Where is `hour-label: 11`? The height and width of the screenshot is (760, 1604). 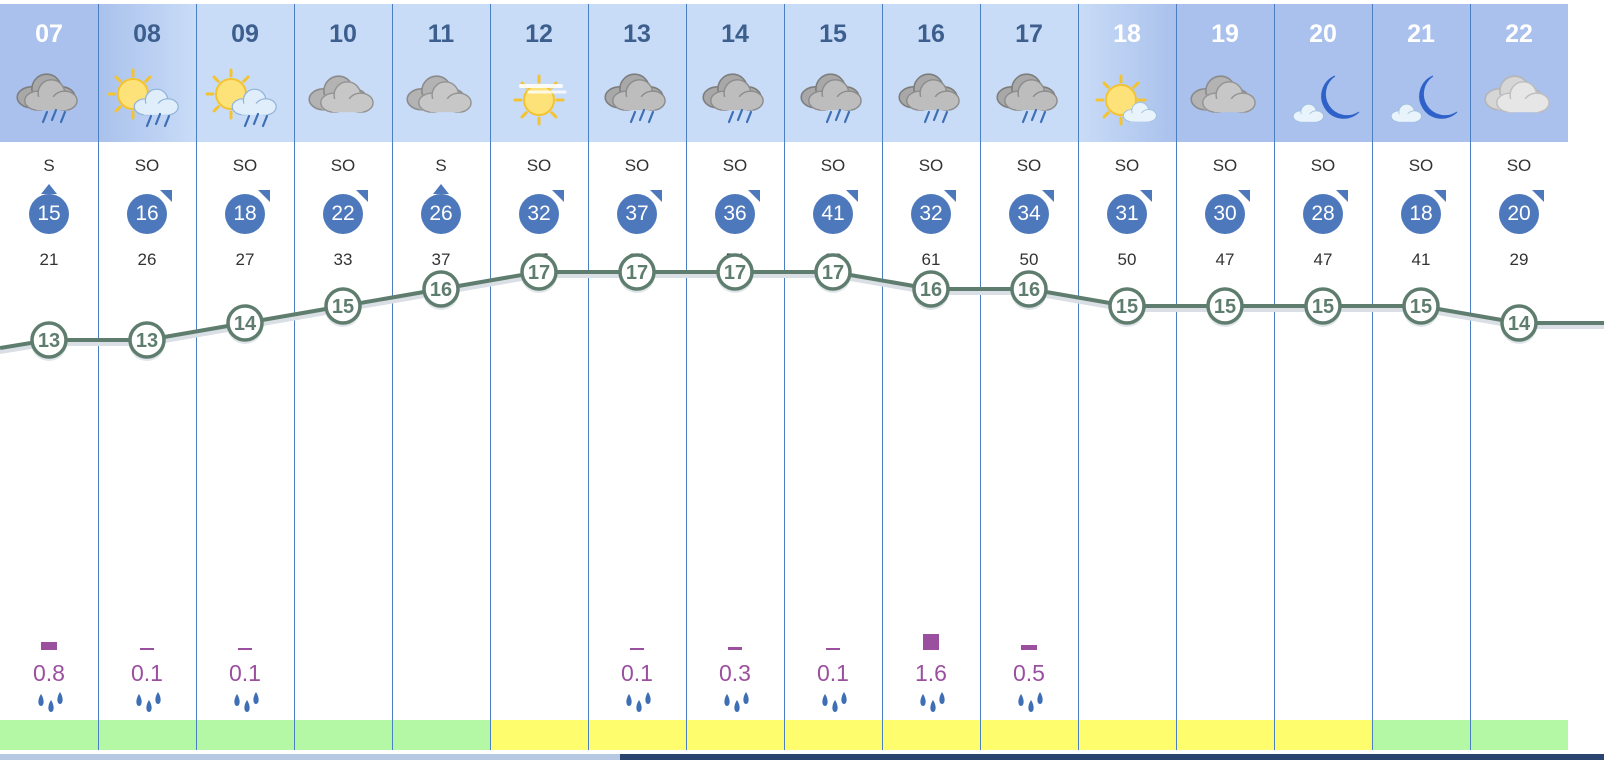
hour-label: 11 is located at coordinates (441, 34).